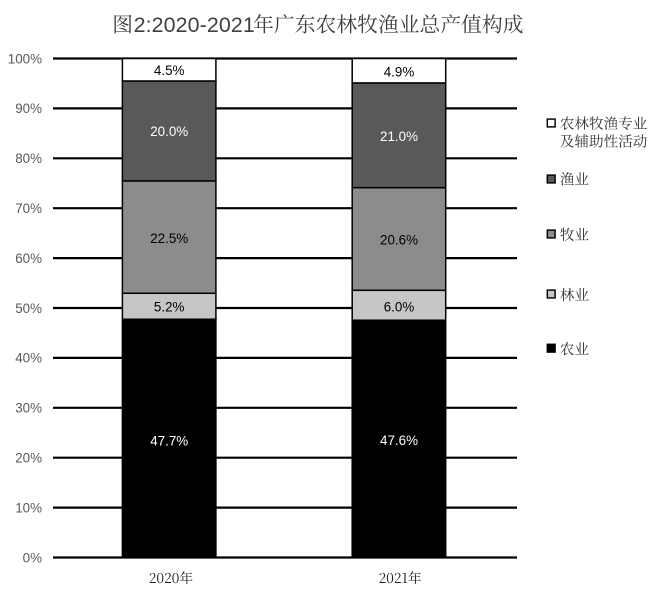  I want to click on svg-text: 47.6%, so click(399, 440).